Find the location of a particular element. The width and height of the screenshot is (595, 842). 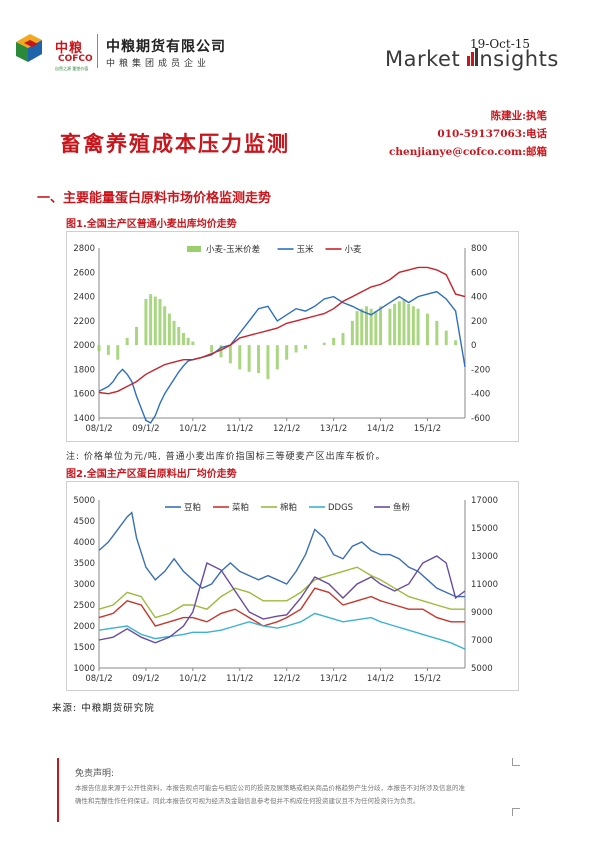

y-right-tick-label: 0 is located at coordinates (473, 346).